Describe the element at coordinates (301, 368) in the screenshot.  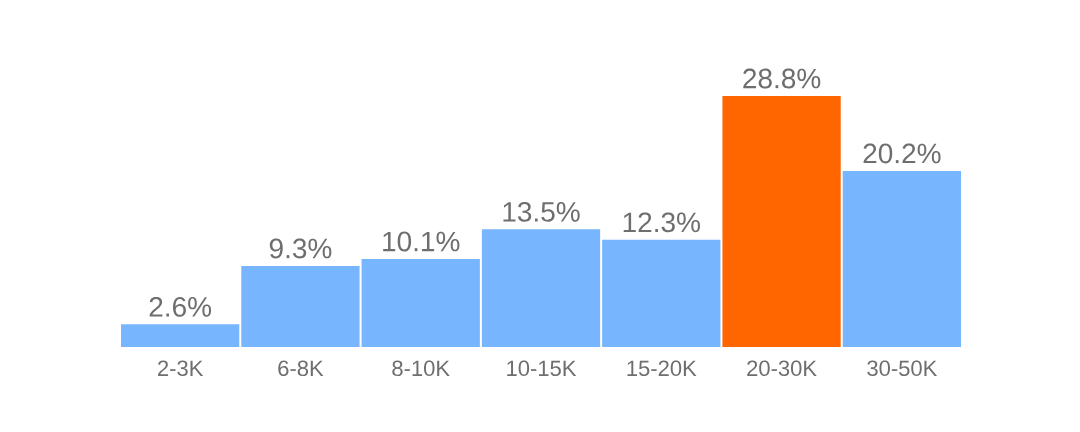
I see `x-tick-label: 6-8K` at that location.